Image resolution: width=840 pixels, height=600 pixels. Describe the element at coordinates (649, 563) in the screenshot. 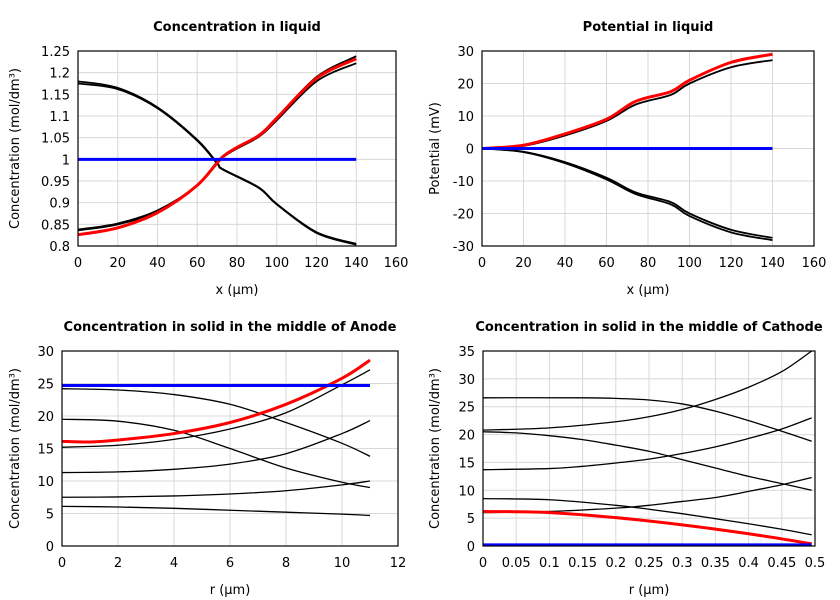

I see `x-tick-label: 0.25` at that location.